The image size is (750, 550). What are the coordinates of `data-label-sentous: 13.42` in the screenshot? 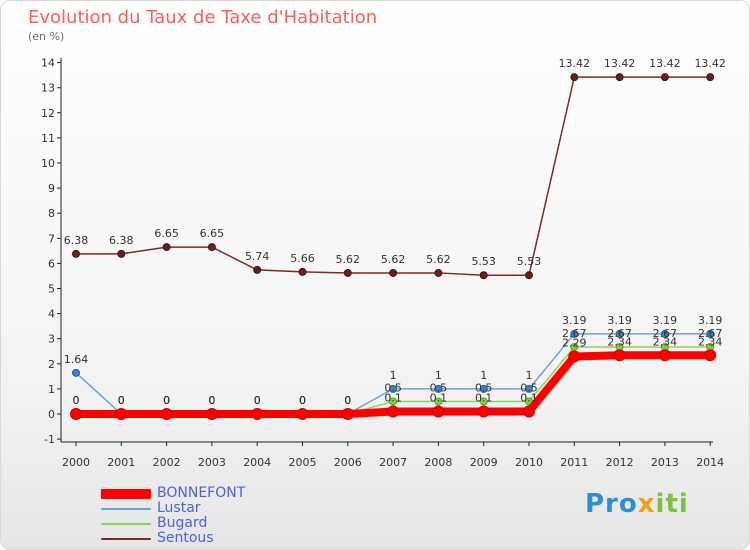 It's located at (620, 63).